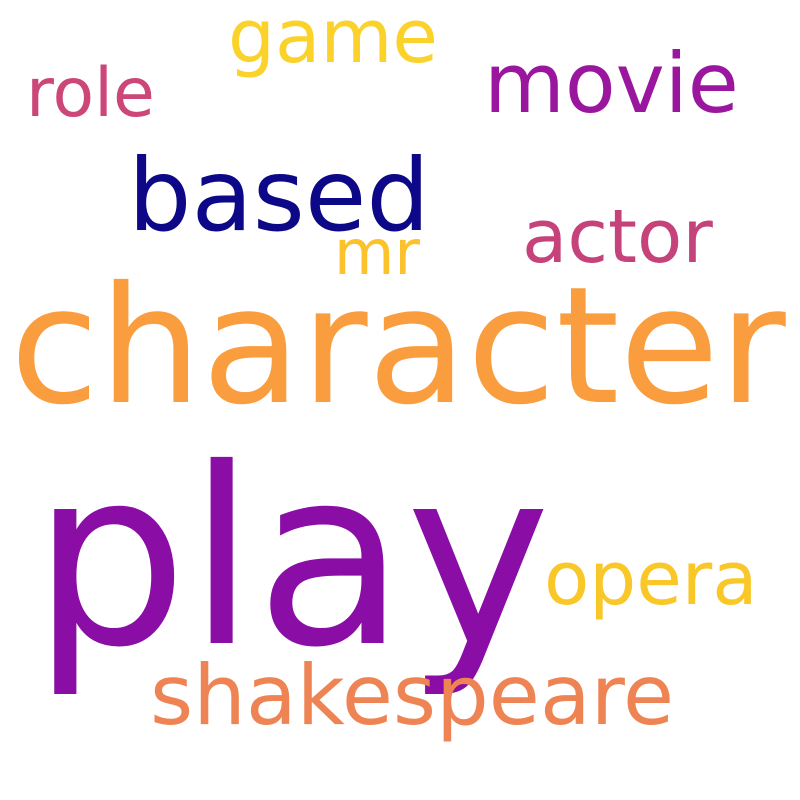  What do you see at coordinates (279, 195) in the screenshot?
I see `word-based: based` at bounding box center [279, 195].